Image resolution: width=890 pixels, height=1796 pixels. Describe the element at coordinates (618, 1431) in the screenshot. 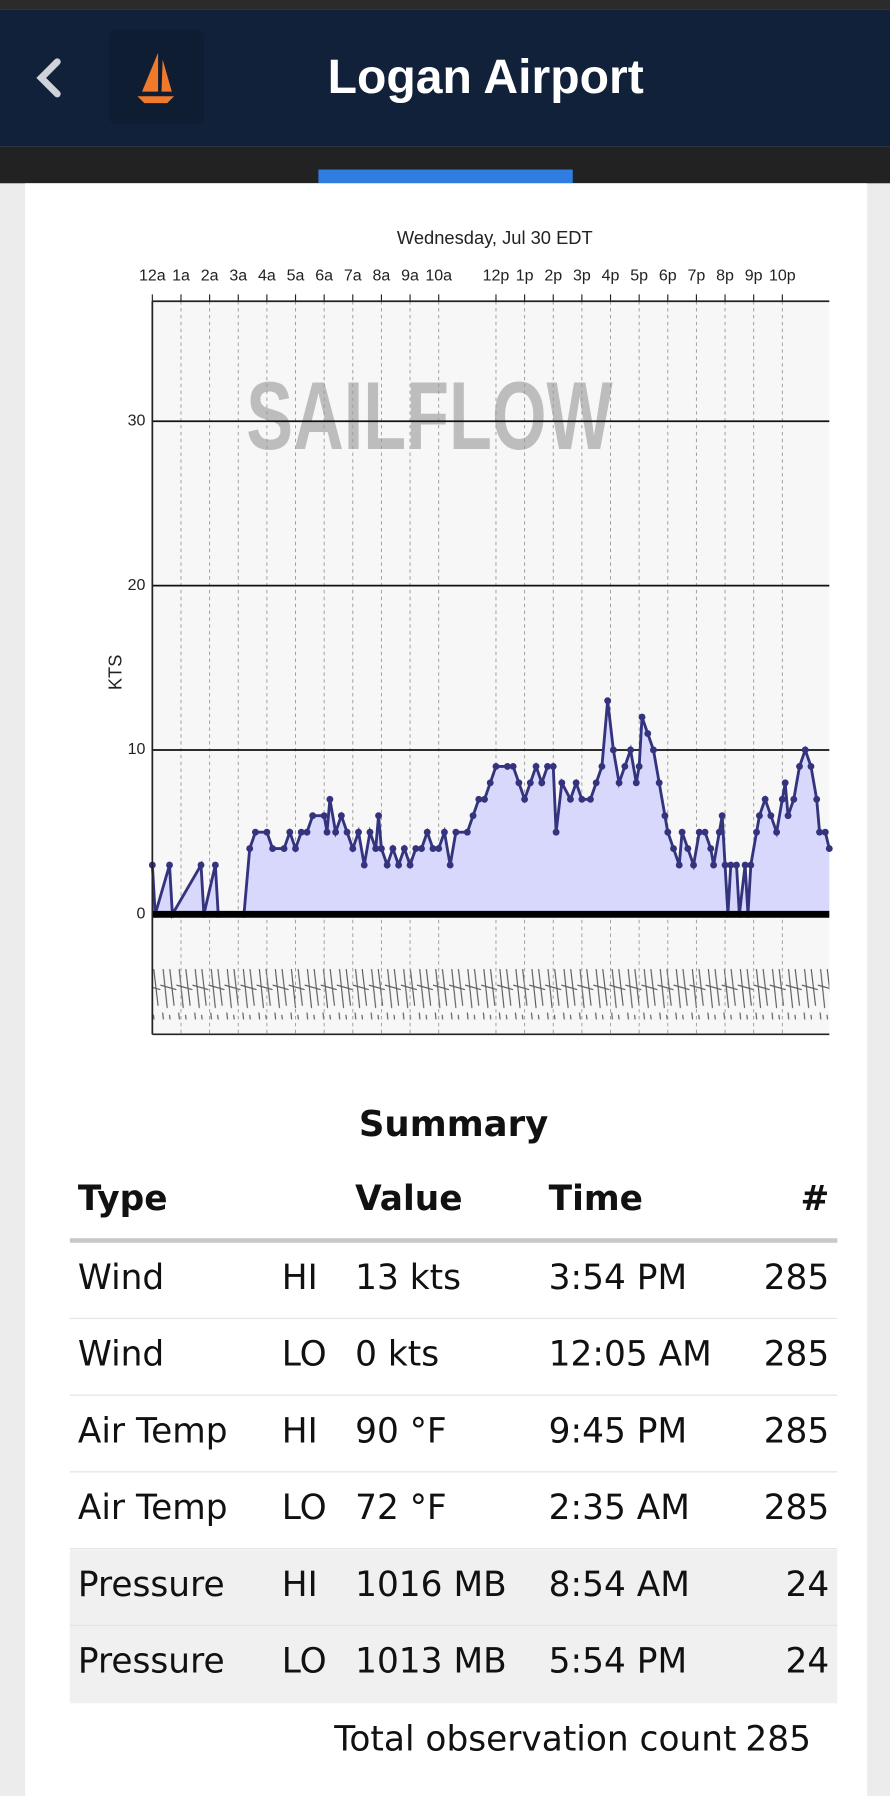

I see `table-cell: 9:45 PM` at that location.